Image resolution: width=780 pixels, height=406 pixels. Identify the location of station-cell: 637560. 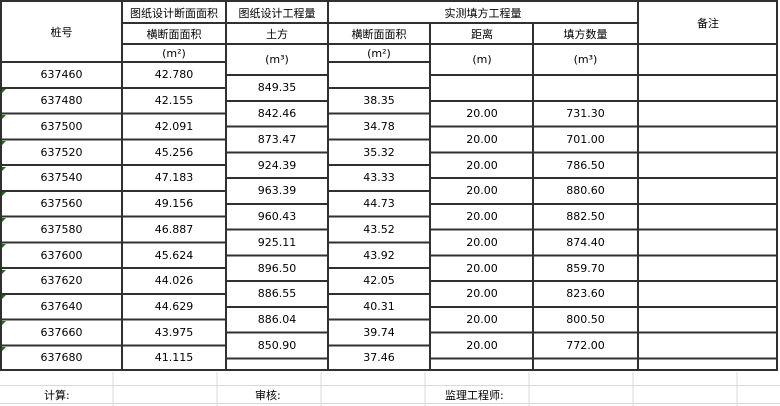
(61, 204).